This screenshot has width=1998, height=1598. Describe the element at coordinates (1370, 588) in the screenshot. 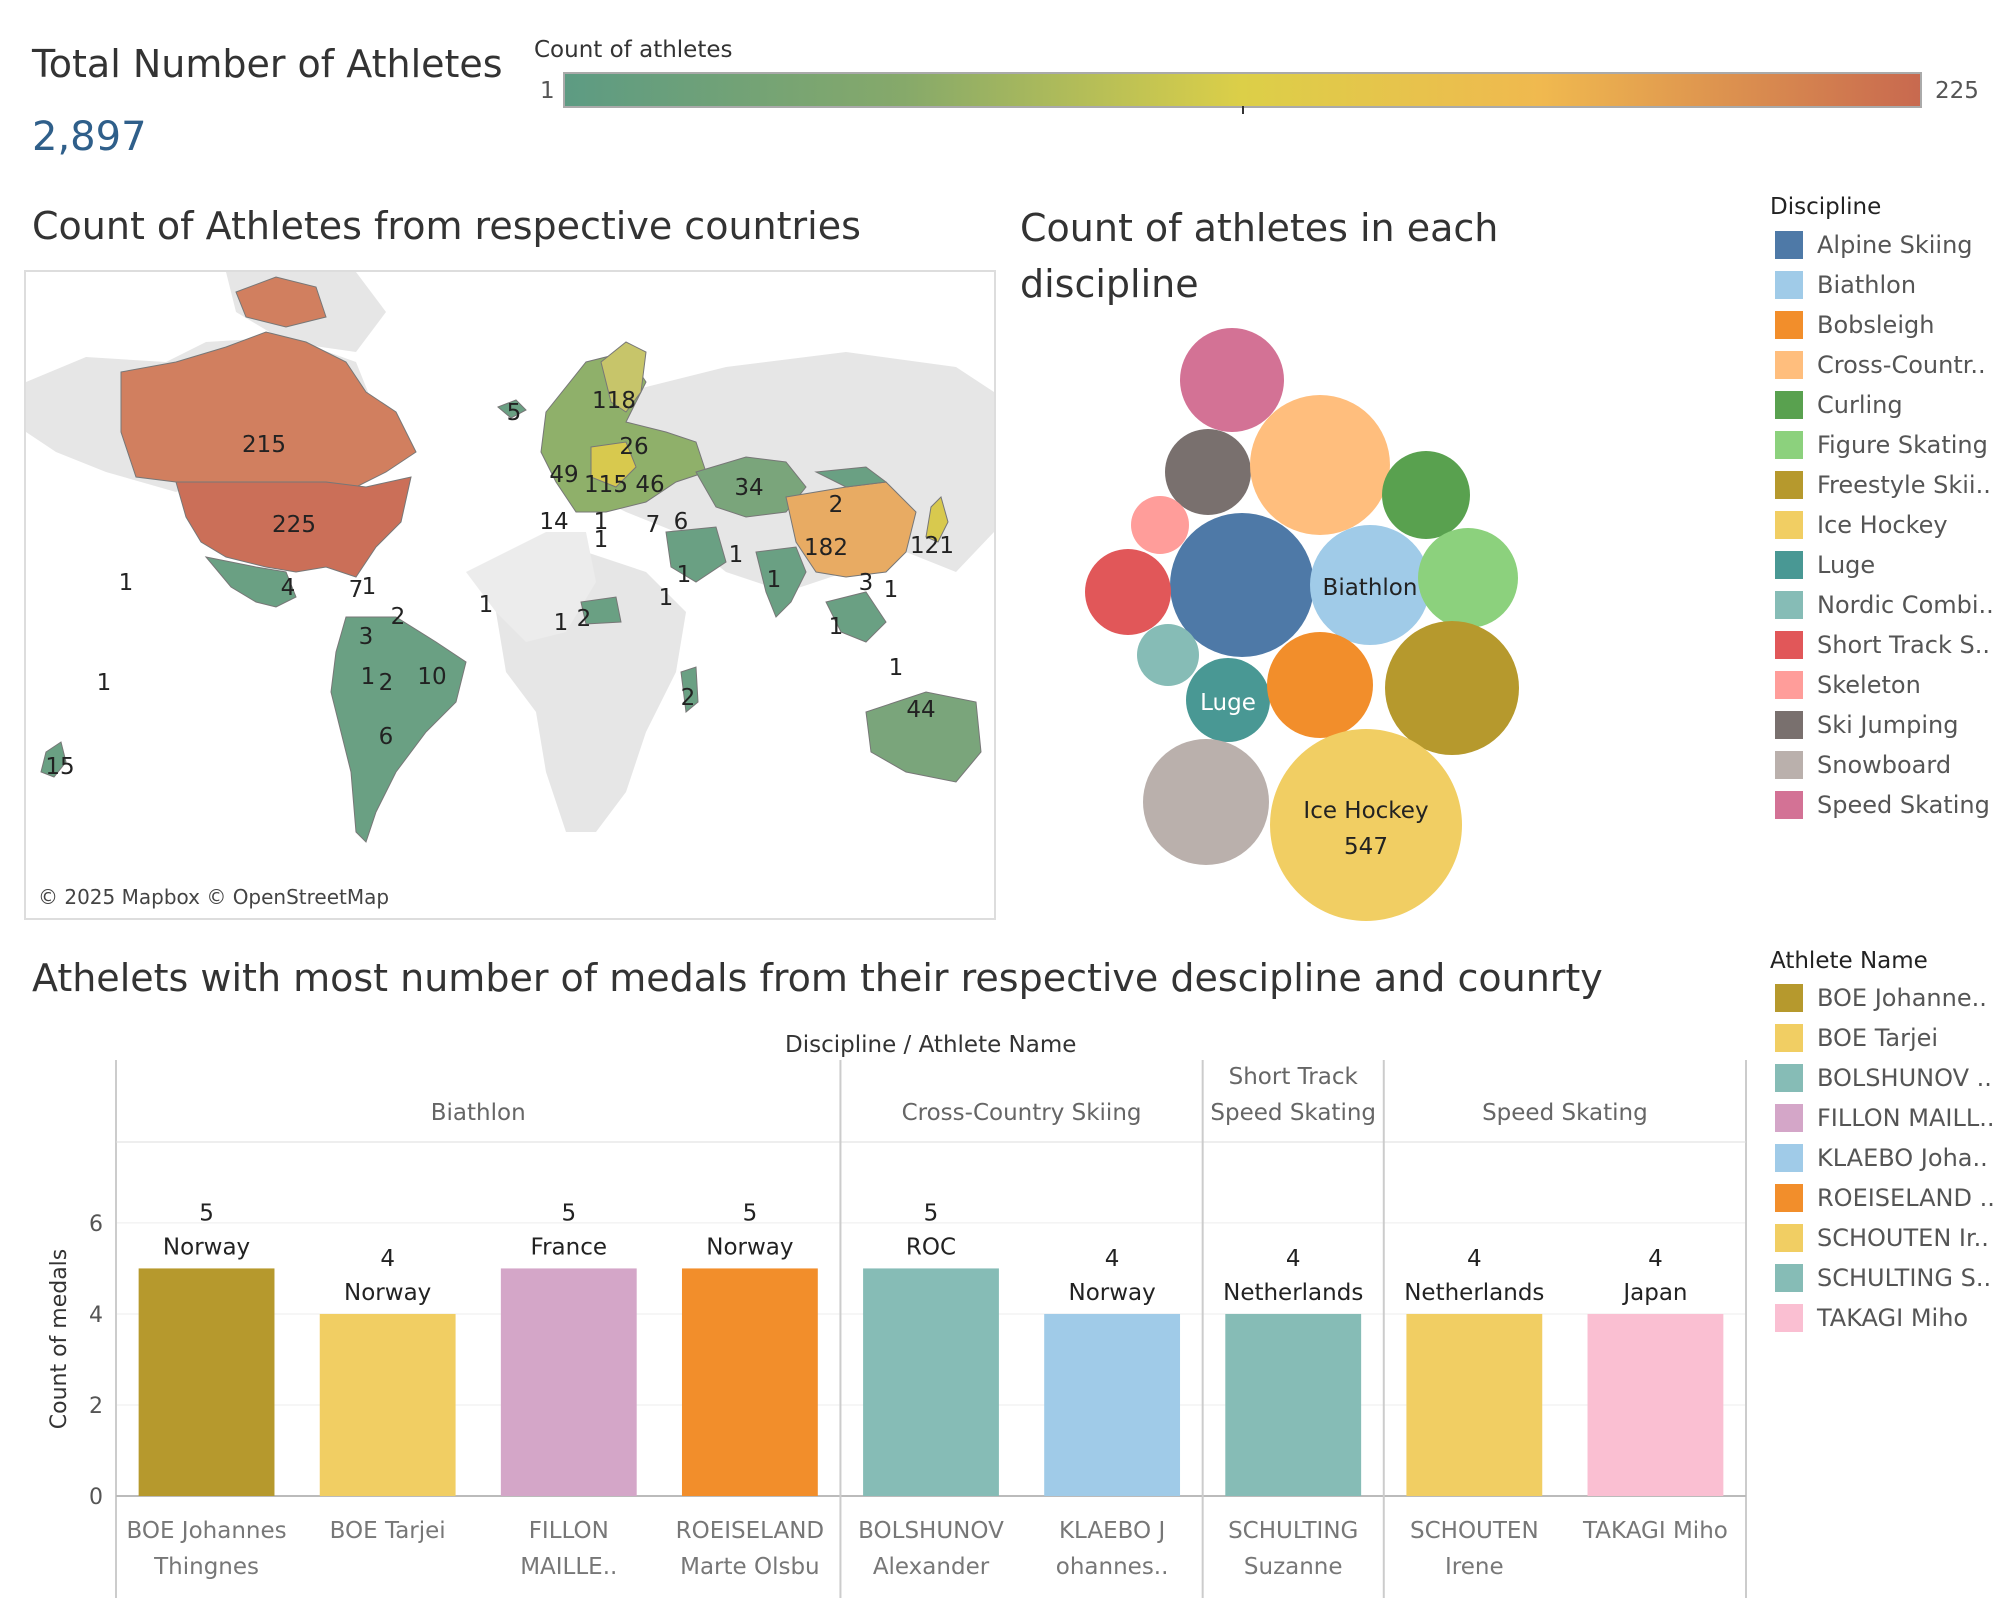

I see `bubble-label-biathlon: Biathlon` at that location.